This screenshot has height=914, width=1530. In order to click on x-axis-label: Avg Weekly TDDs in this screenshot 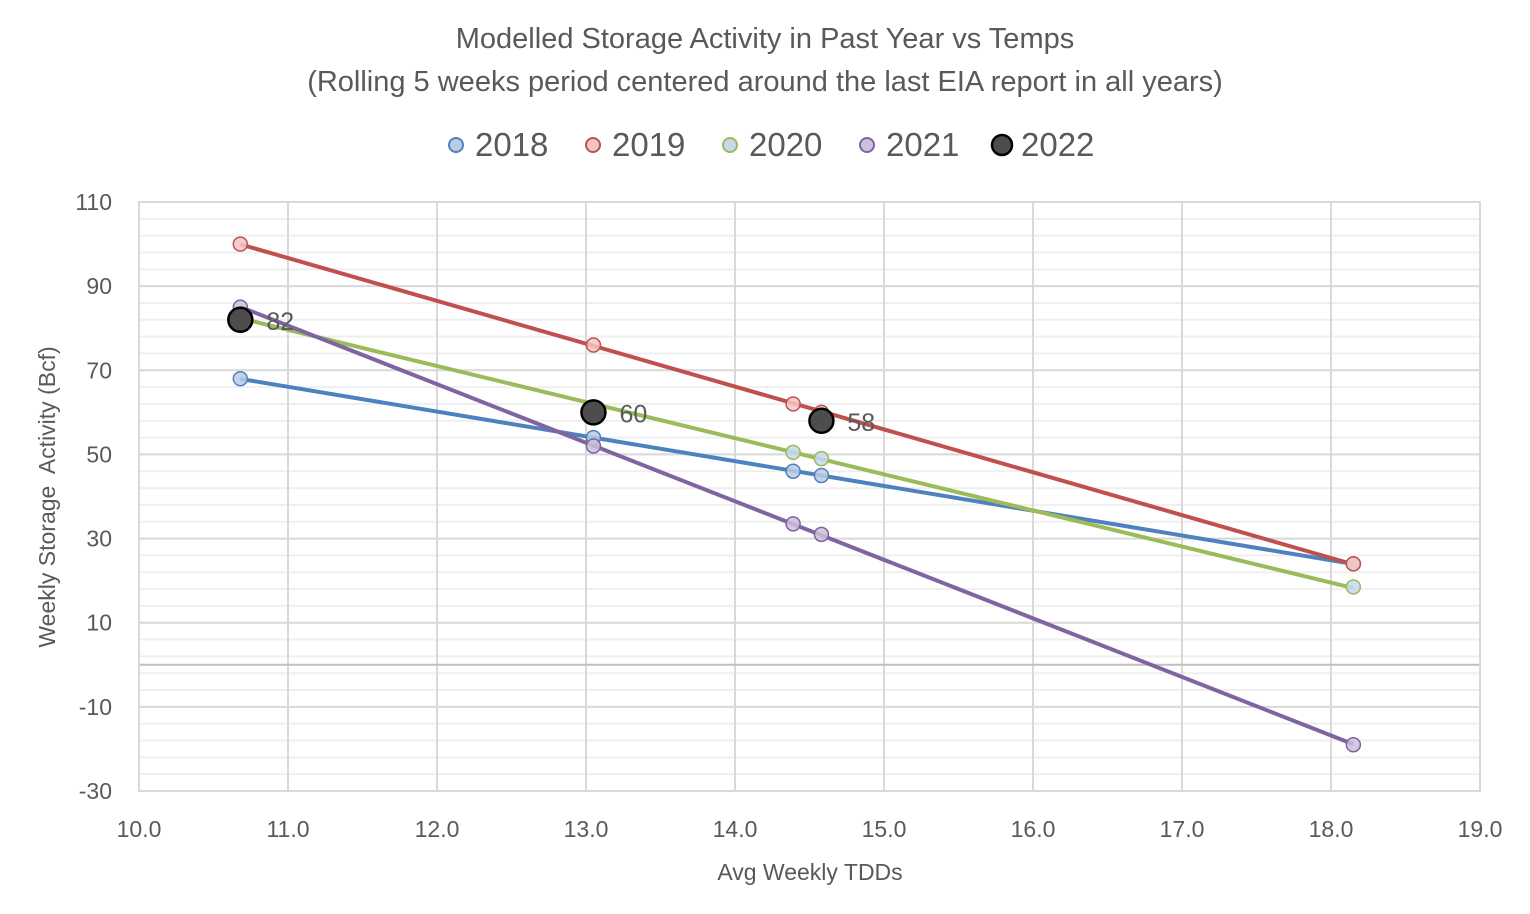, I will do `click(809, 872)`.